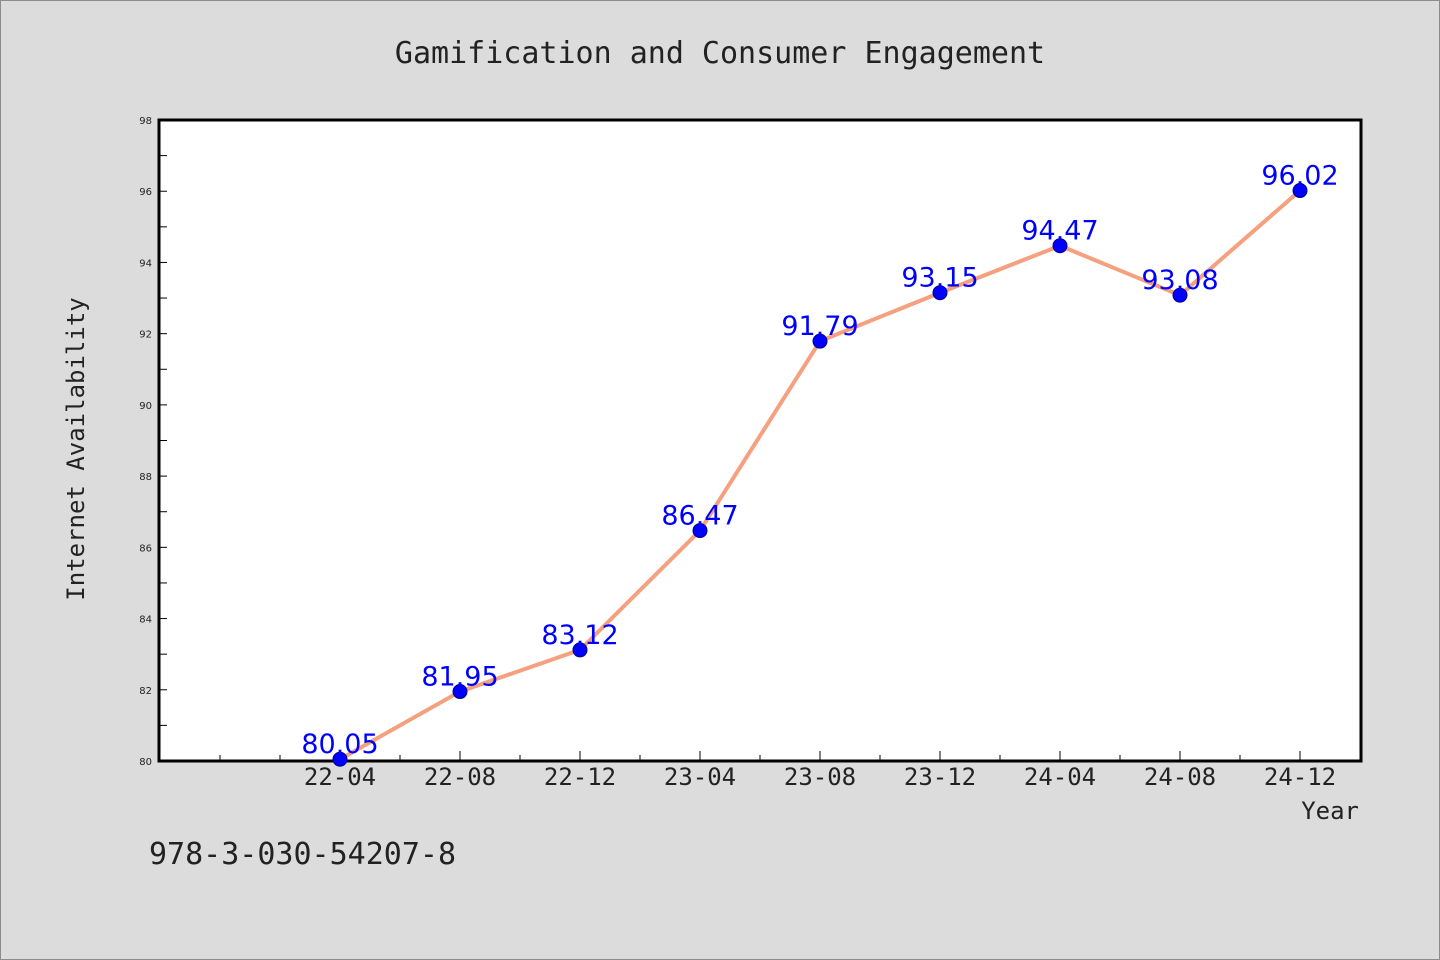 The height and width of the screenshot is (960, 1440). What do you see at coordinates (145, 762) in the screenshot?
I see `y-tick-label: 80` at bounding box center [145, 762].